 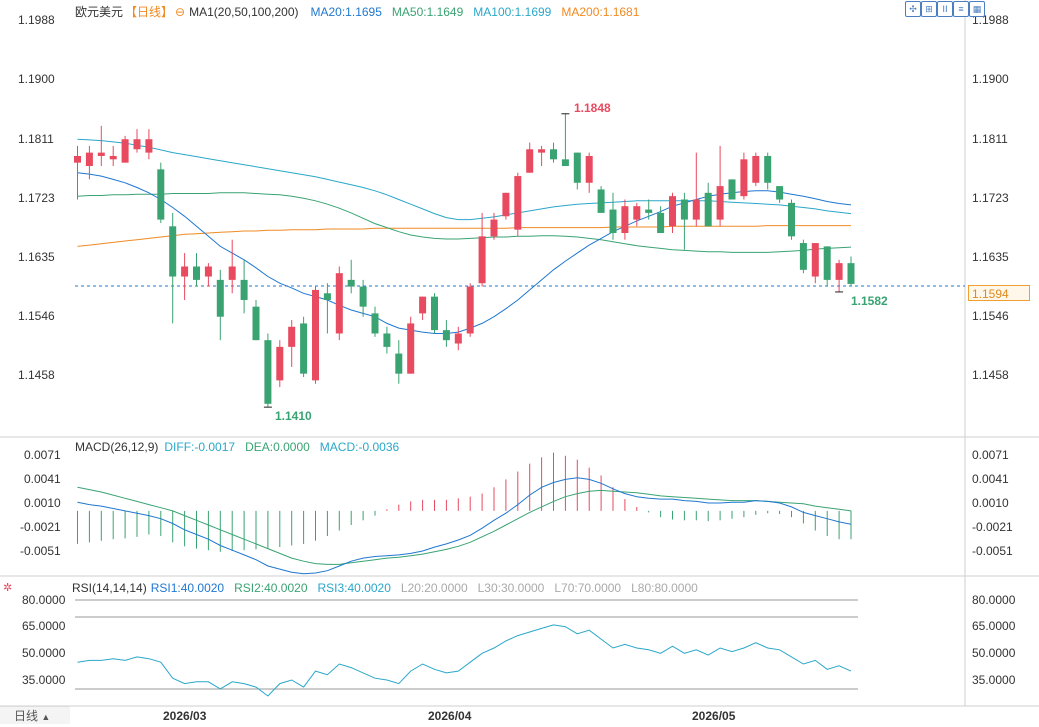 I want to click on rsi-label: RSI(14,14,14), so click(x=109, y=588).